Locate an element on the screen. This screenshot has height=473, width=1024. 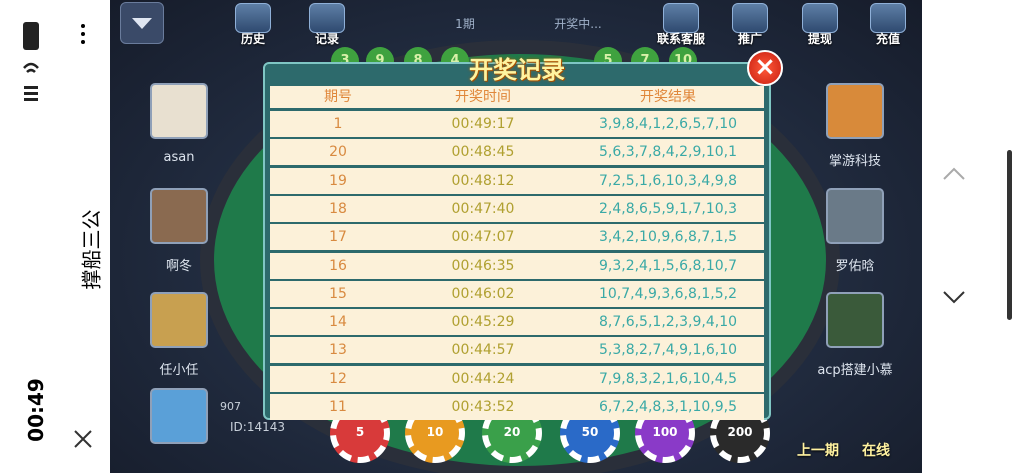
table-cell: 2,4,8,6,5,9,1,7,10,3 is located at coordinates (668, 208).